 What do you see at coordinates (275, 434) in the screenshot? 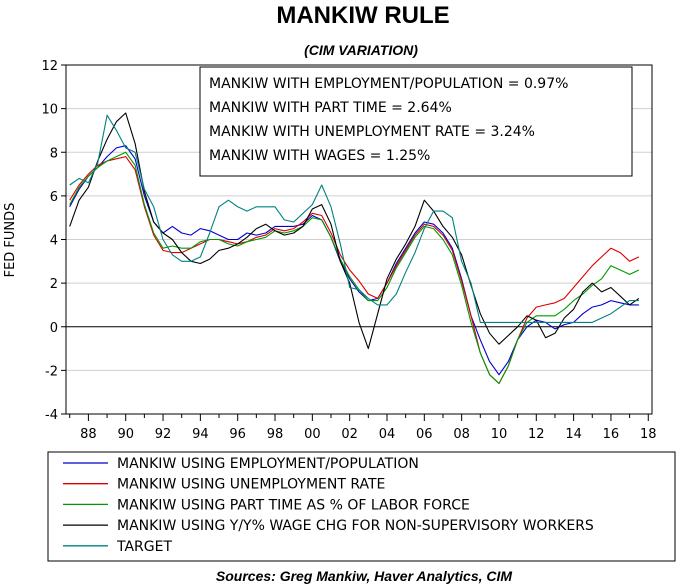
I see `x-tick-label: 98` at bounding box center [275, 434].